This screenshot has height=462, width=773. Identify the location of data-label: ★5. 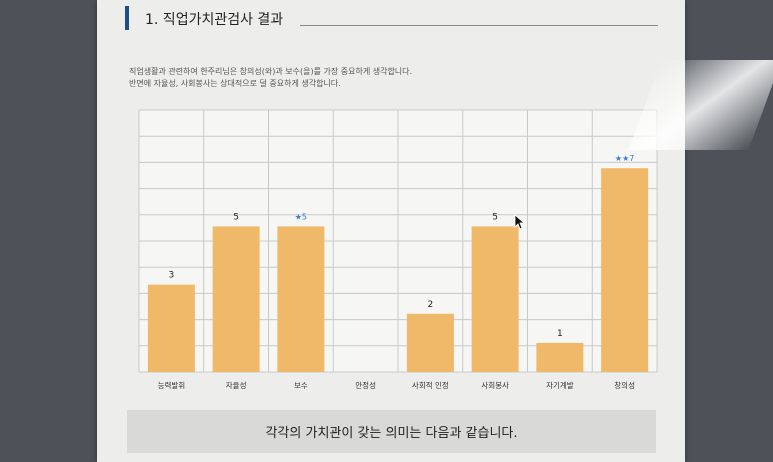
(301, 216).